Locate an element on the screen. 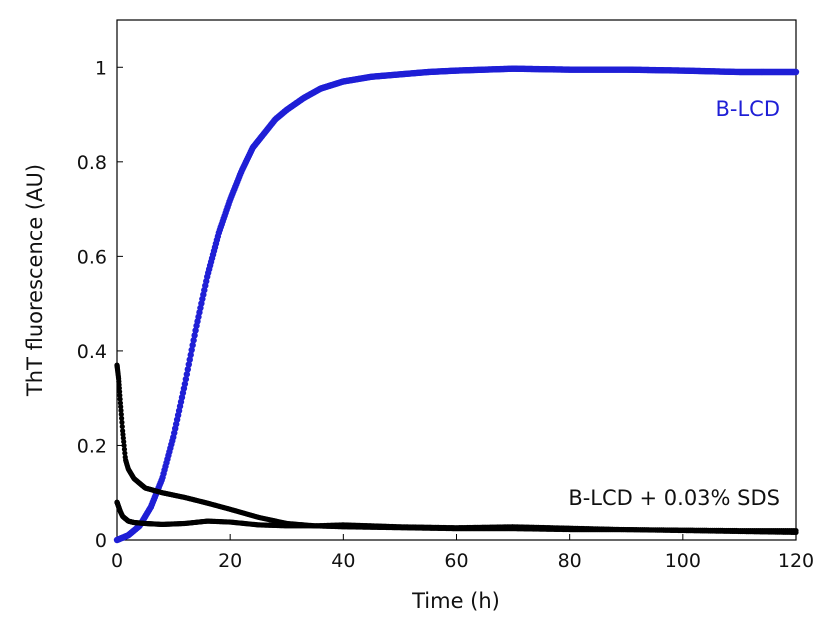 The width and height of the screenshot is (819, 621). y-tick-label: 0.8 is located at coordinates (92, 163).